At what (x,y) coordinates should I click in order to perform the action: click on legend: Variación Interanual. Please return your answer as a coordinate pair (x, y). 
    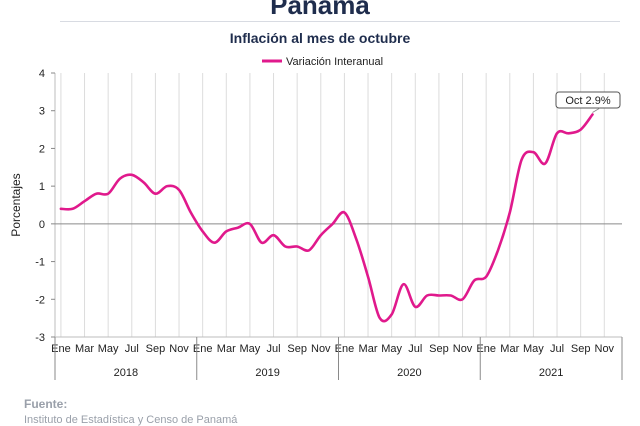
    Looking at the image, I should click on (322, 62).